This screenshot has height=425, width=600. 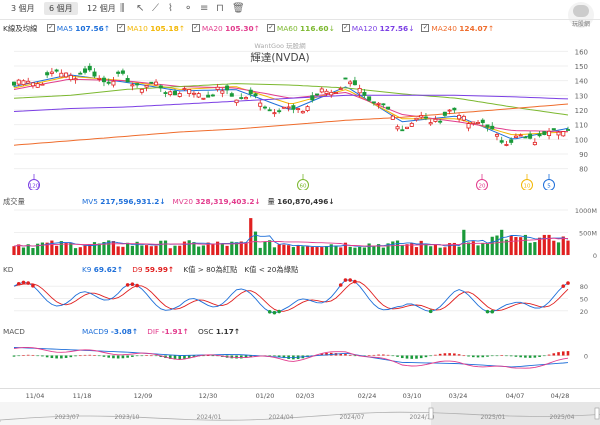 I want to click on marker-label: 60, so click(x=303, y=187).